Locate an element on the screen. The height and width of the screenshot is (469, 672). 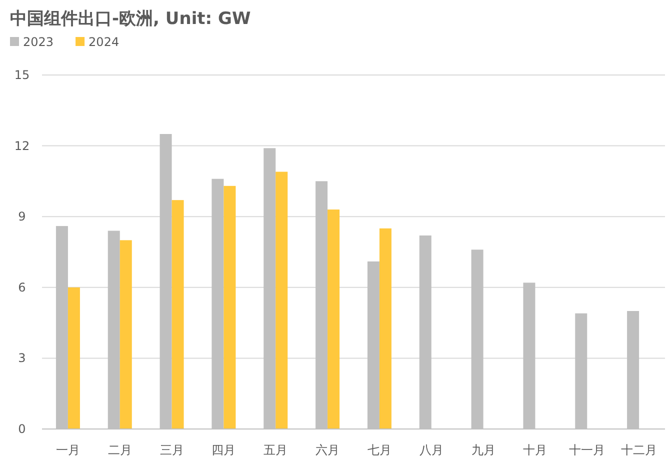
legend-label: 2023 is located at coordinates (38, 42).